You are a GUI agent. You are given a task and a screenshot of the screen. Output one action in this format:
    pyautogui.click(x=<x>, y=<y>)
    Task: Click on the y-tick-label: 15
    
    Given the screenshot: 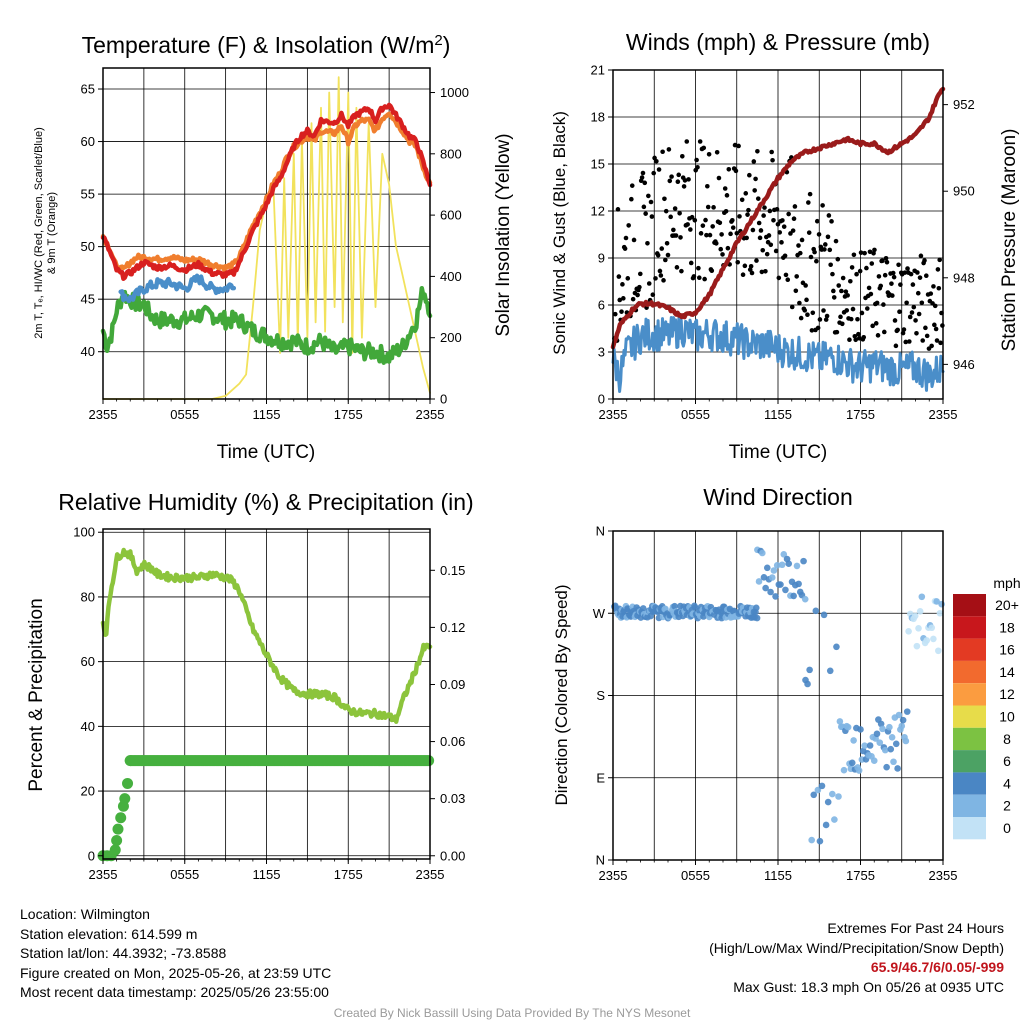 What is the action you would take?
    pyautogui.click(x=598, y=164)
    